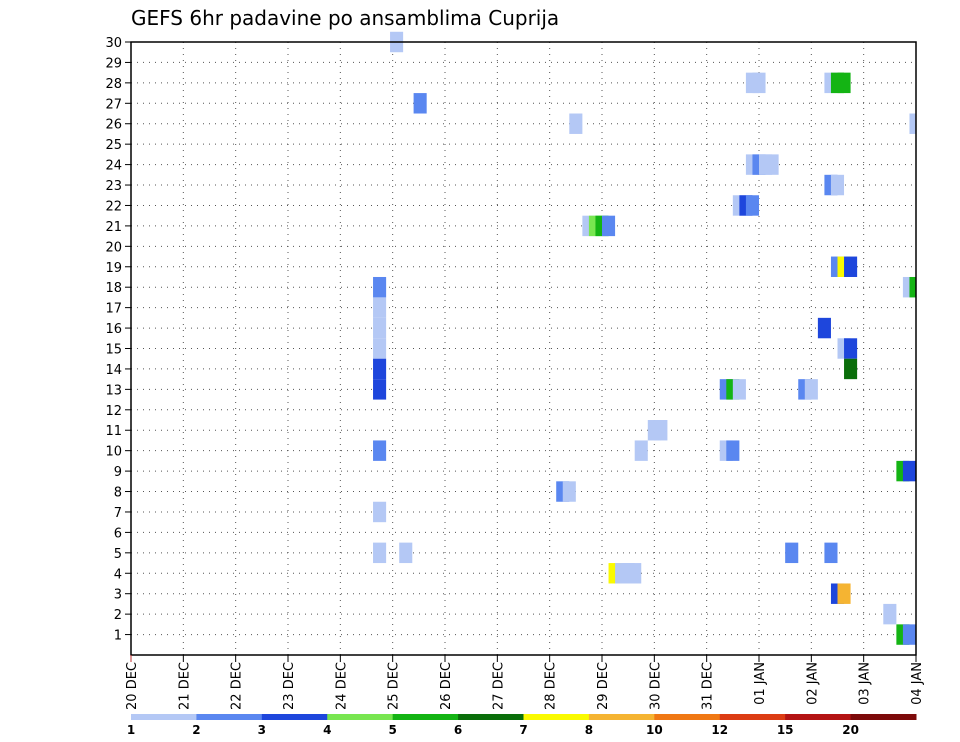  I want to click on y-tick-label: 21, so click(113, 227).